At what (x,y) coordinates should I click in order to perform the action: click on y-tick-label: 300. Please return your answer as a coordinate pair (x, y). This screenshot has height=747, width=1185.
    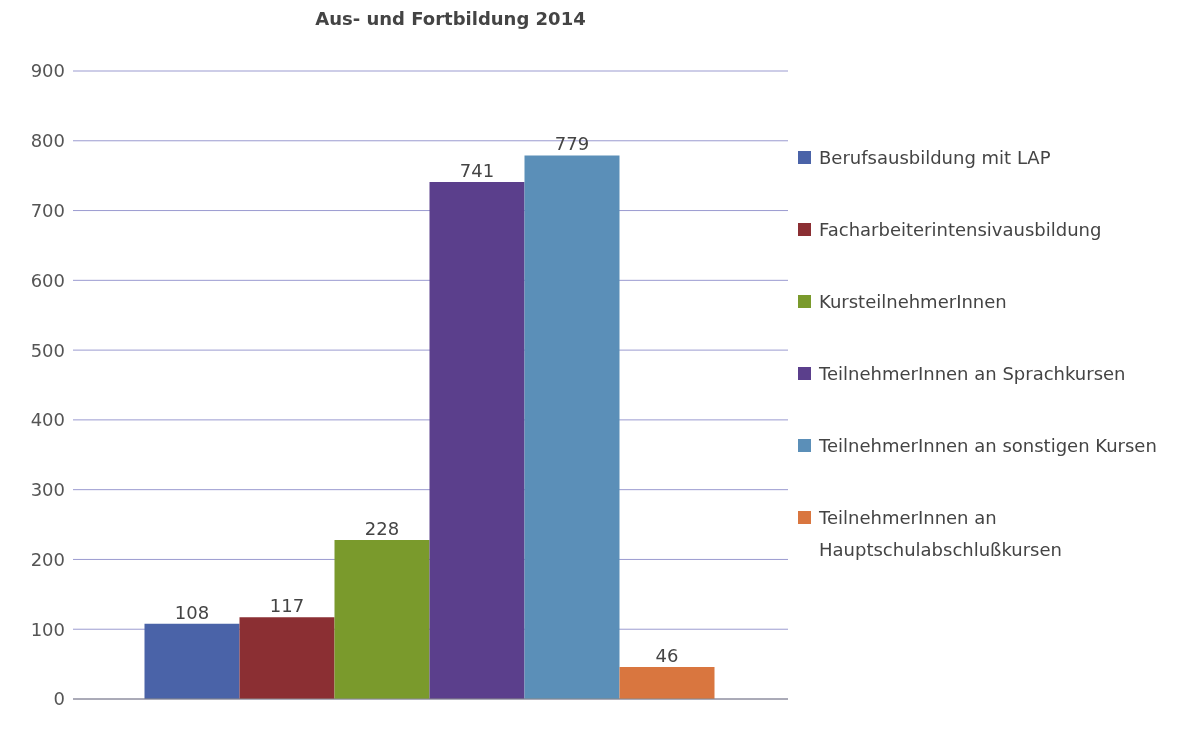
    Looking at the image, I should click on (47, 490).